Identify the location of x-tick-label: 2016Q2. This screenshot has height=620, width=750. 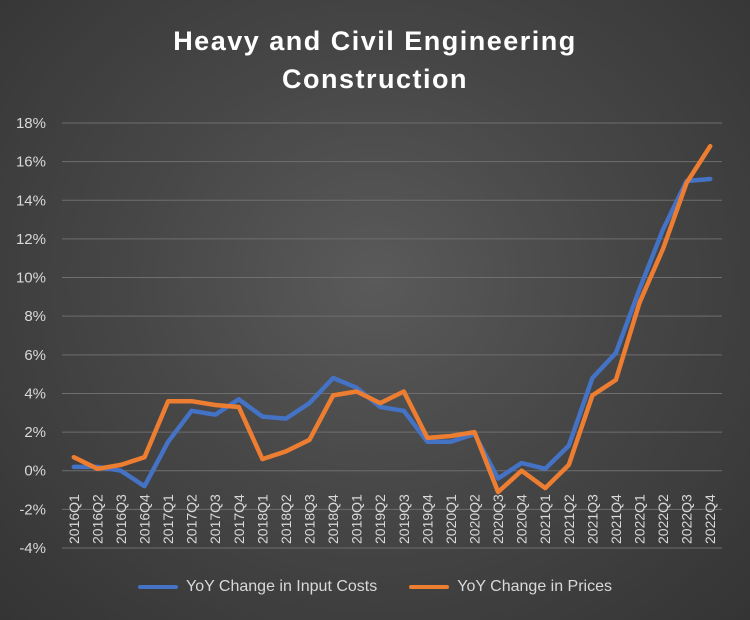
(97, 519).